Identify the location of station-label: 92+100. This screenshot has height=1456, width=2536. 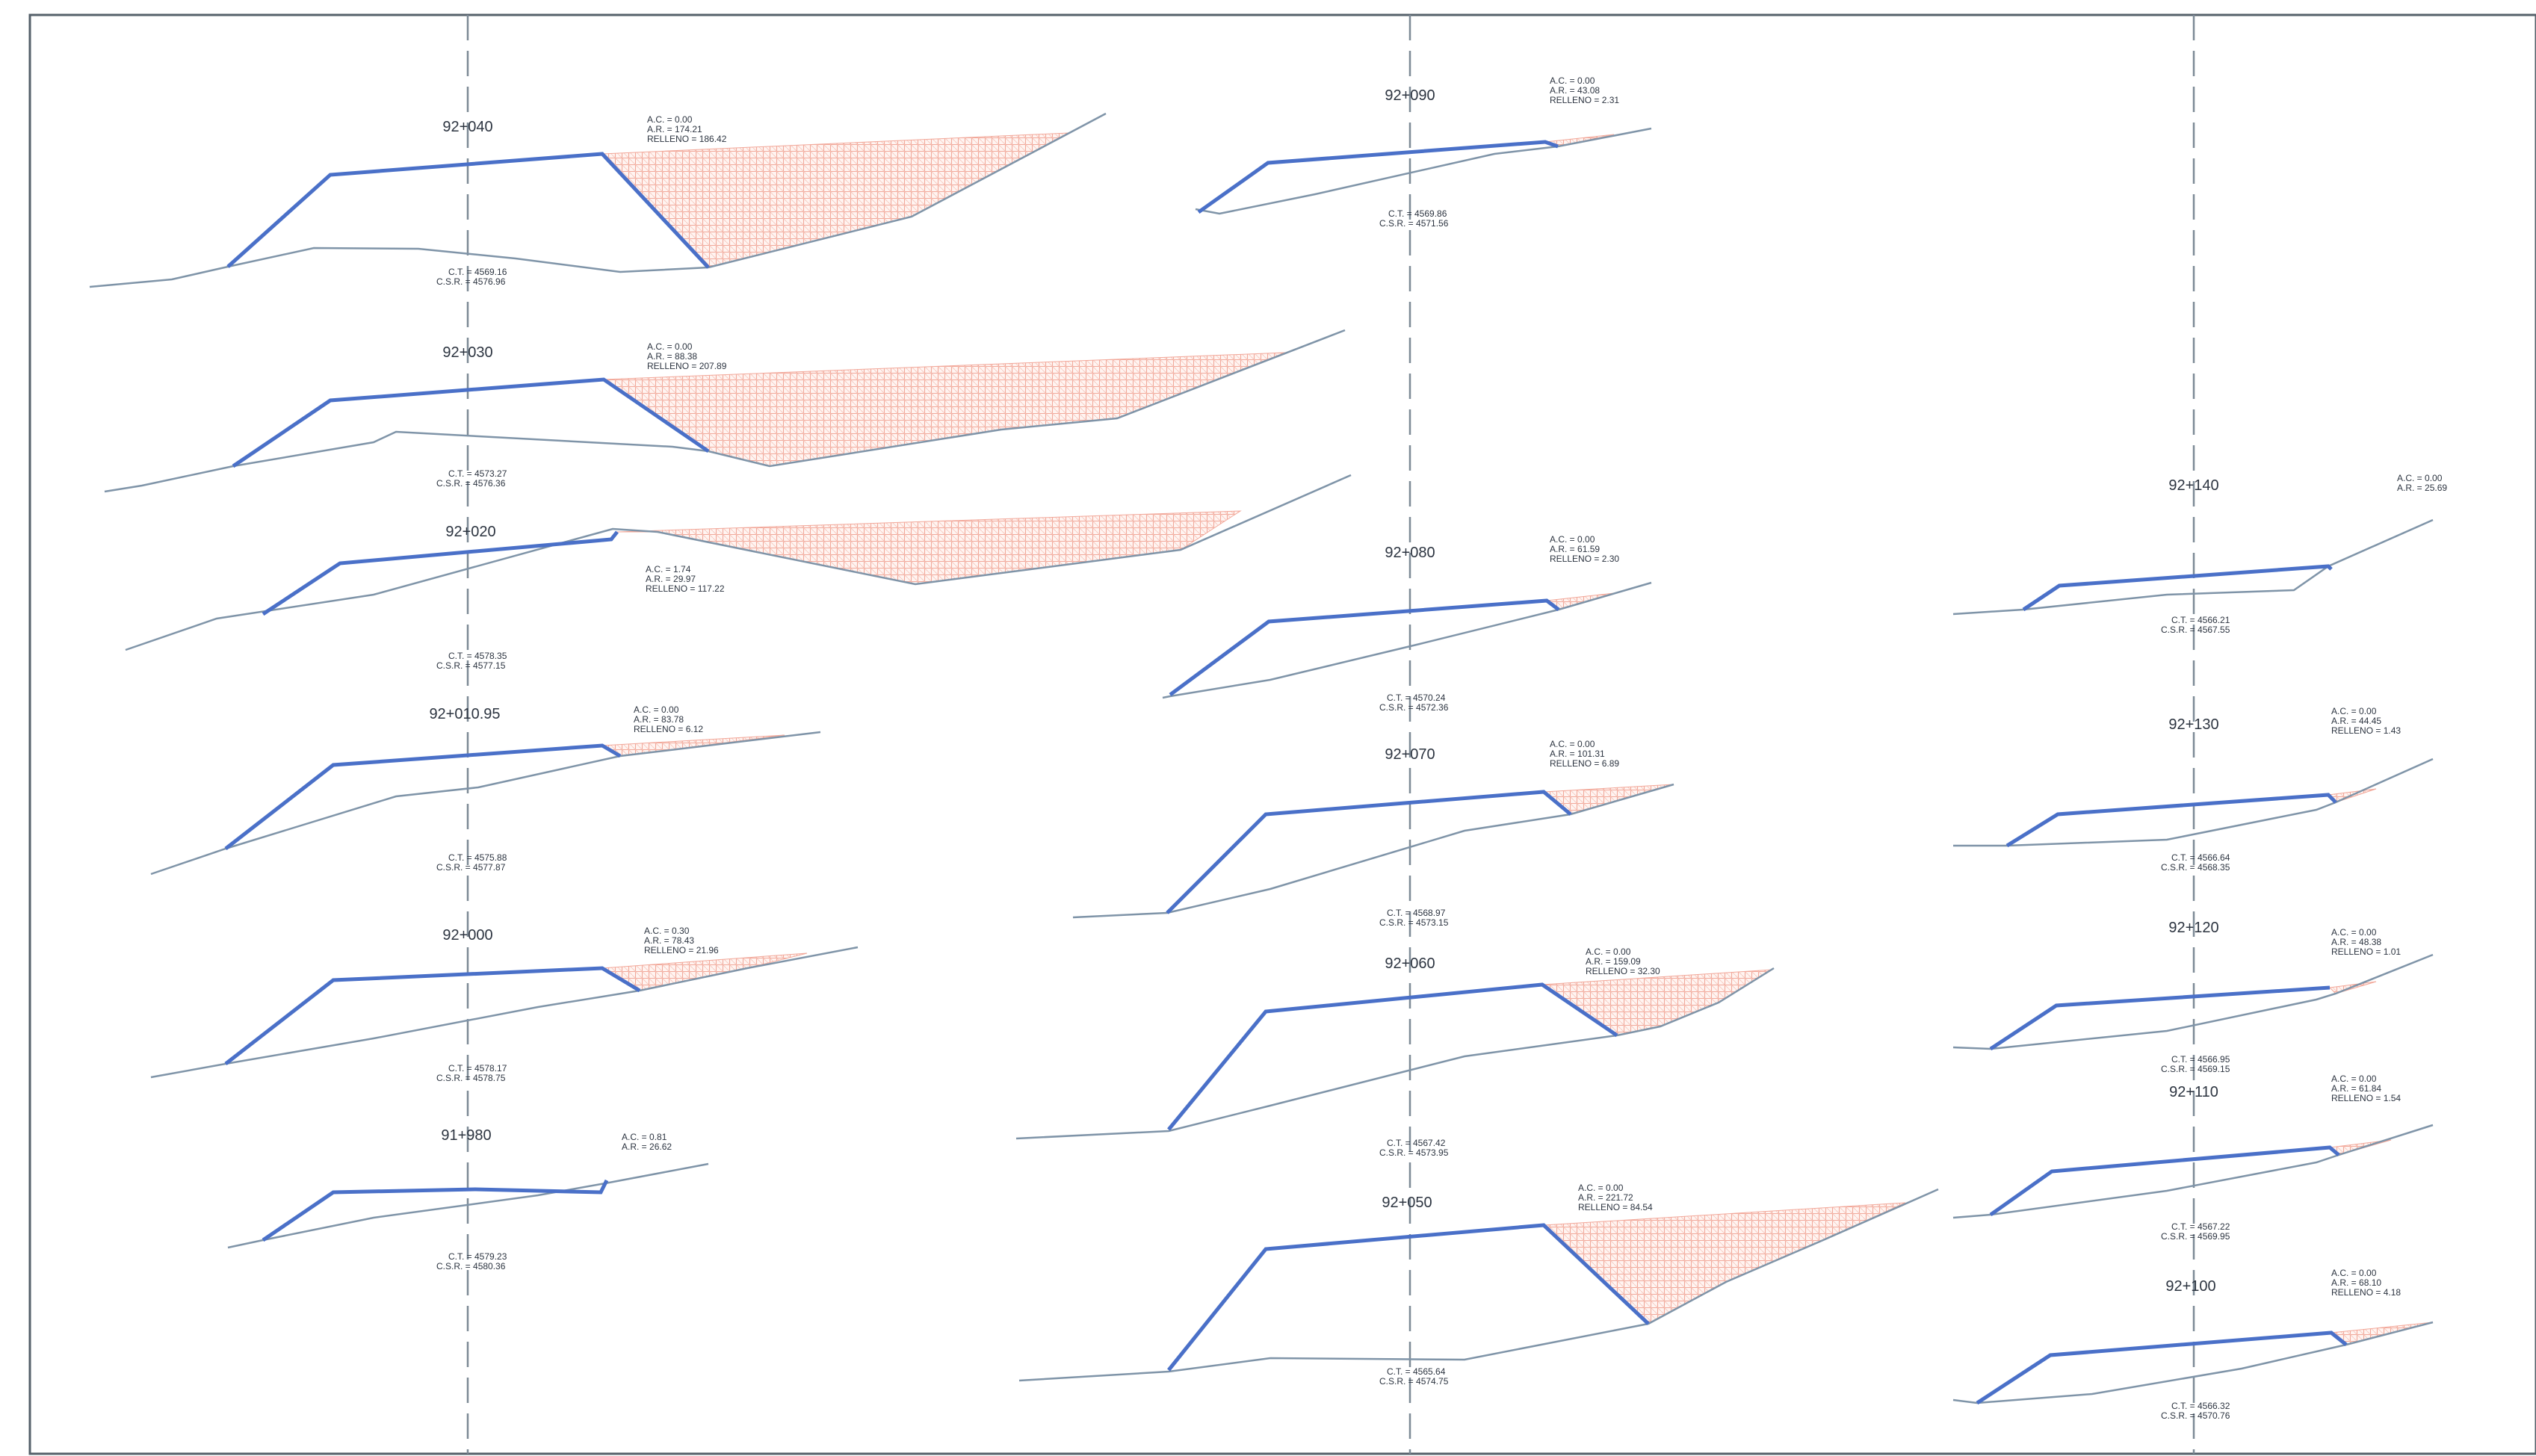
(2190, 1286).